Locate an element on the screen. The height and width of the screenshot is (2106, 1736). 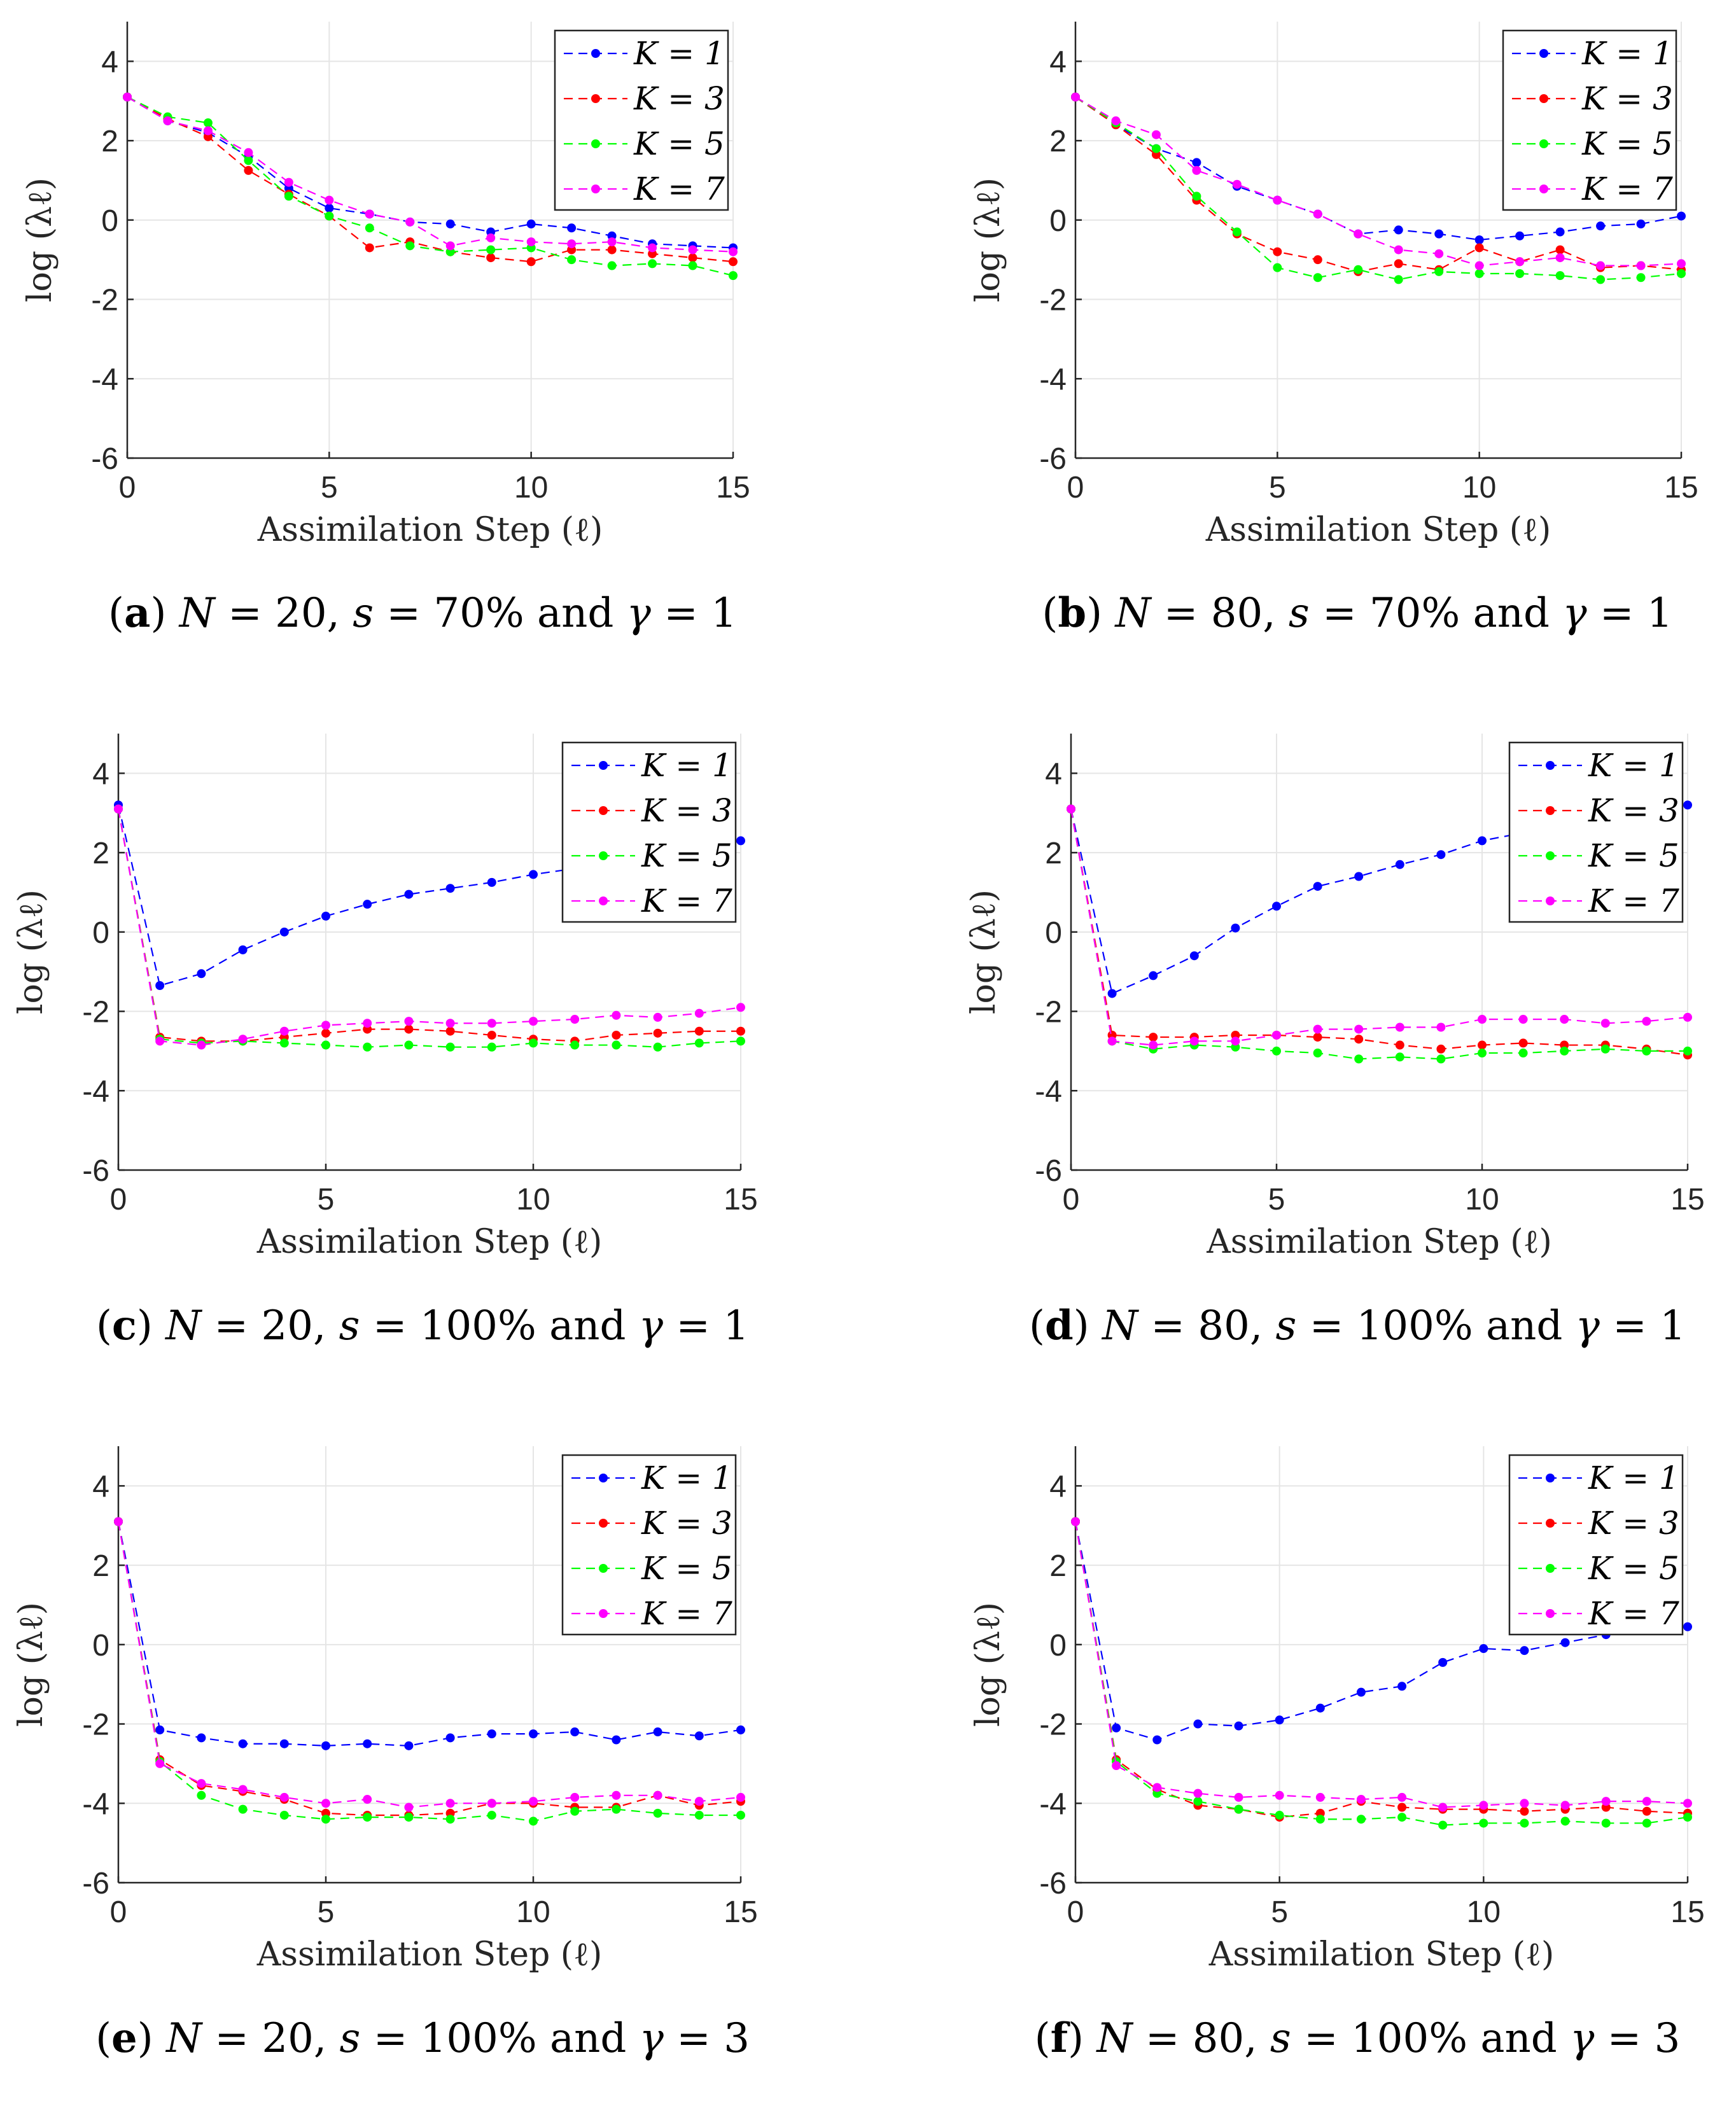
panel-caption: (d) N = 80, s = 100% and γ = 1 is located at coordinates (1357, 1325).